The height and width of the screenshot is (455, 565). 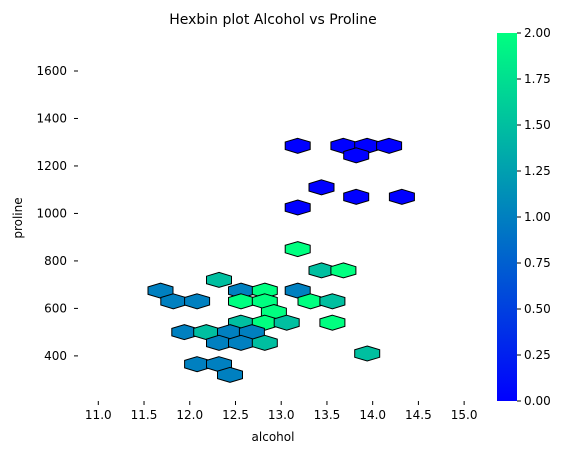 What do you see at coordinates (372, 415) in the screenshot?
I see `x-tick-label: 14.0` at bounding box center [372, 415].